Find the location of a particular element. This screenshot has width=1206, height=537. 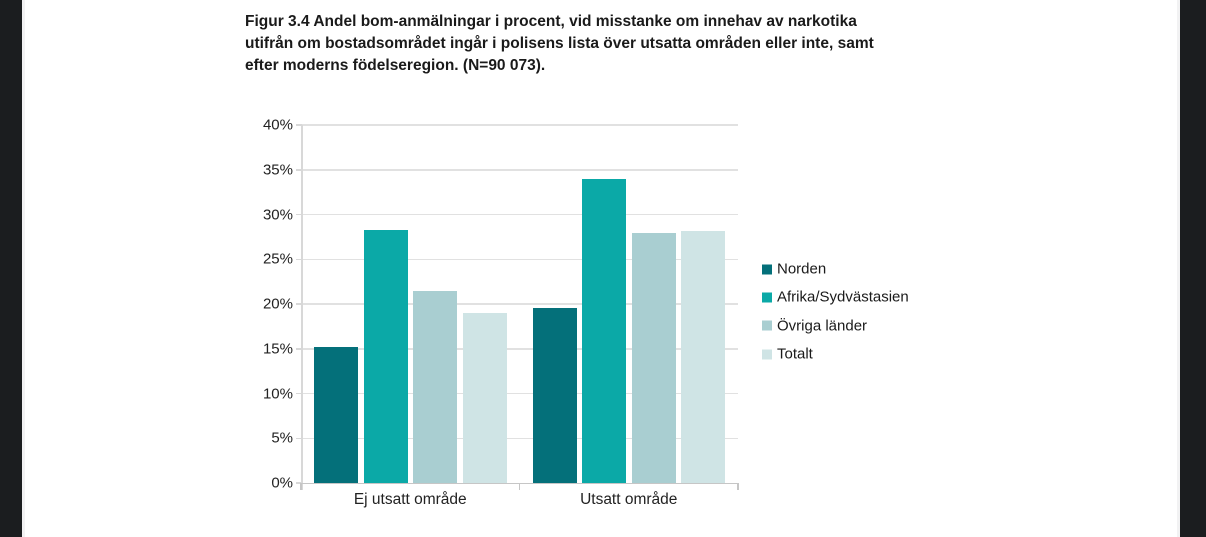

y-axis-label-30: 30% is located at coordinates (277, 214).